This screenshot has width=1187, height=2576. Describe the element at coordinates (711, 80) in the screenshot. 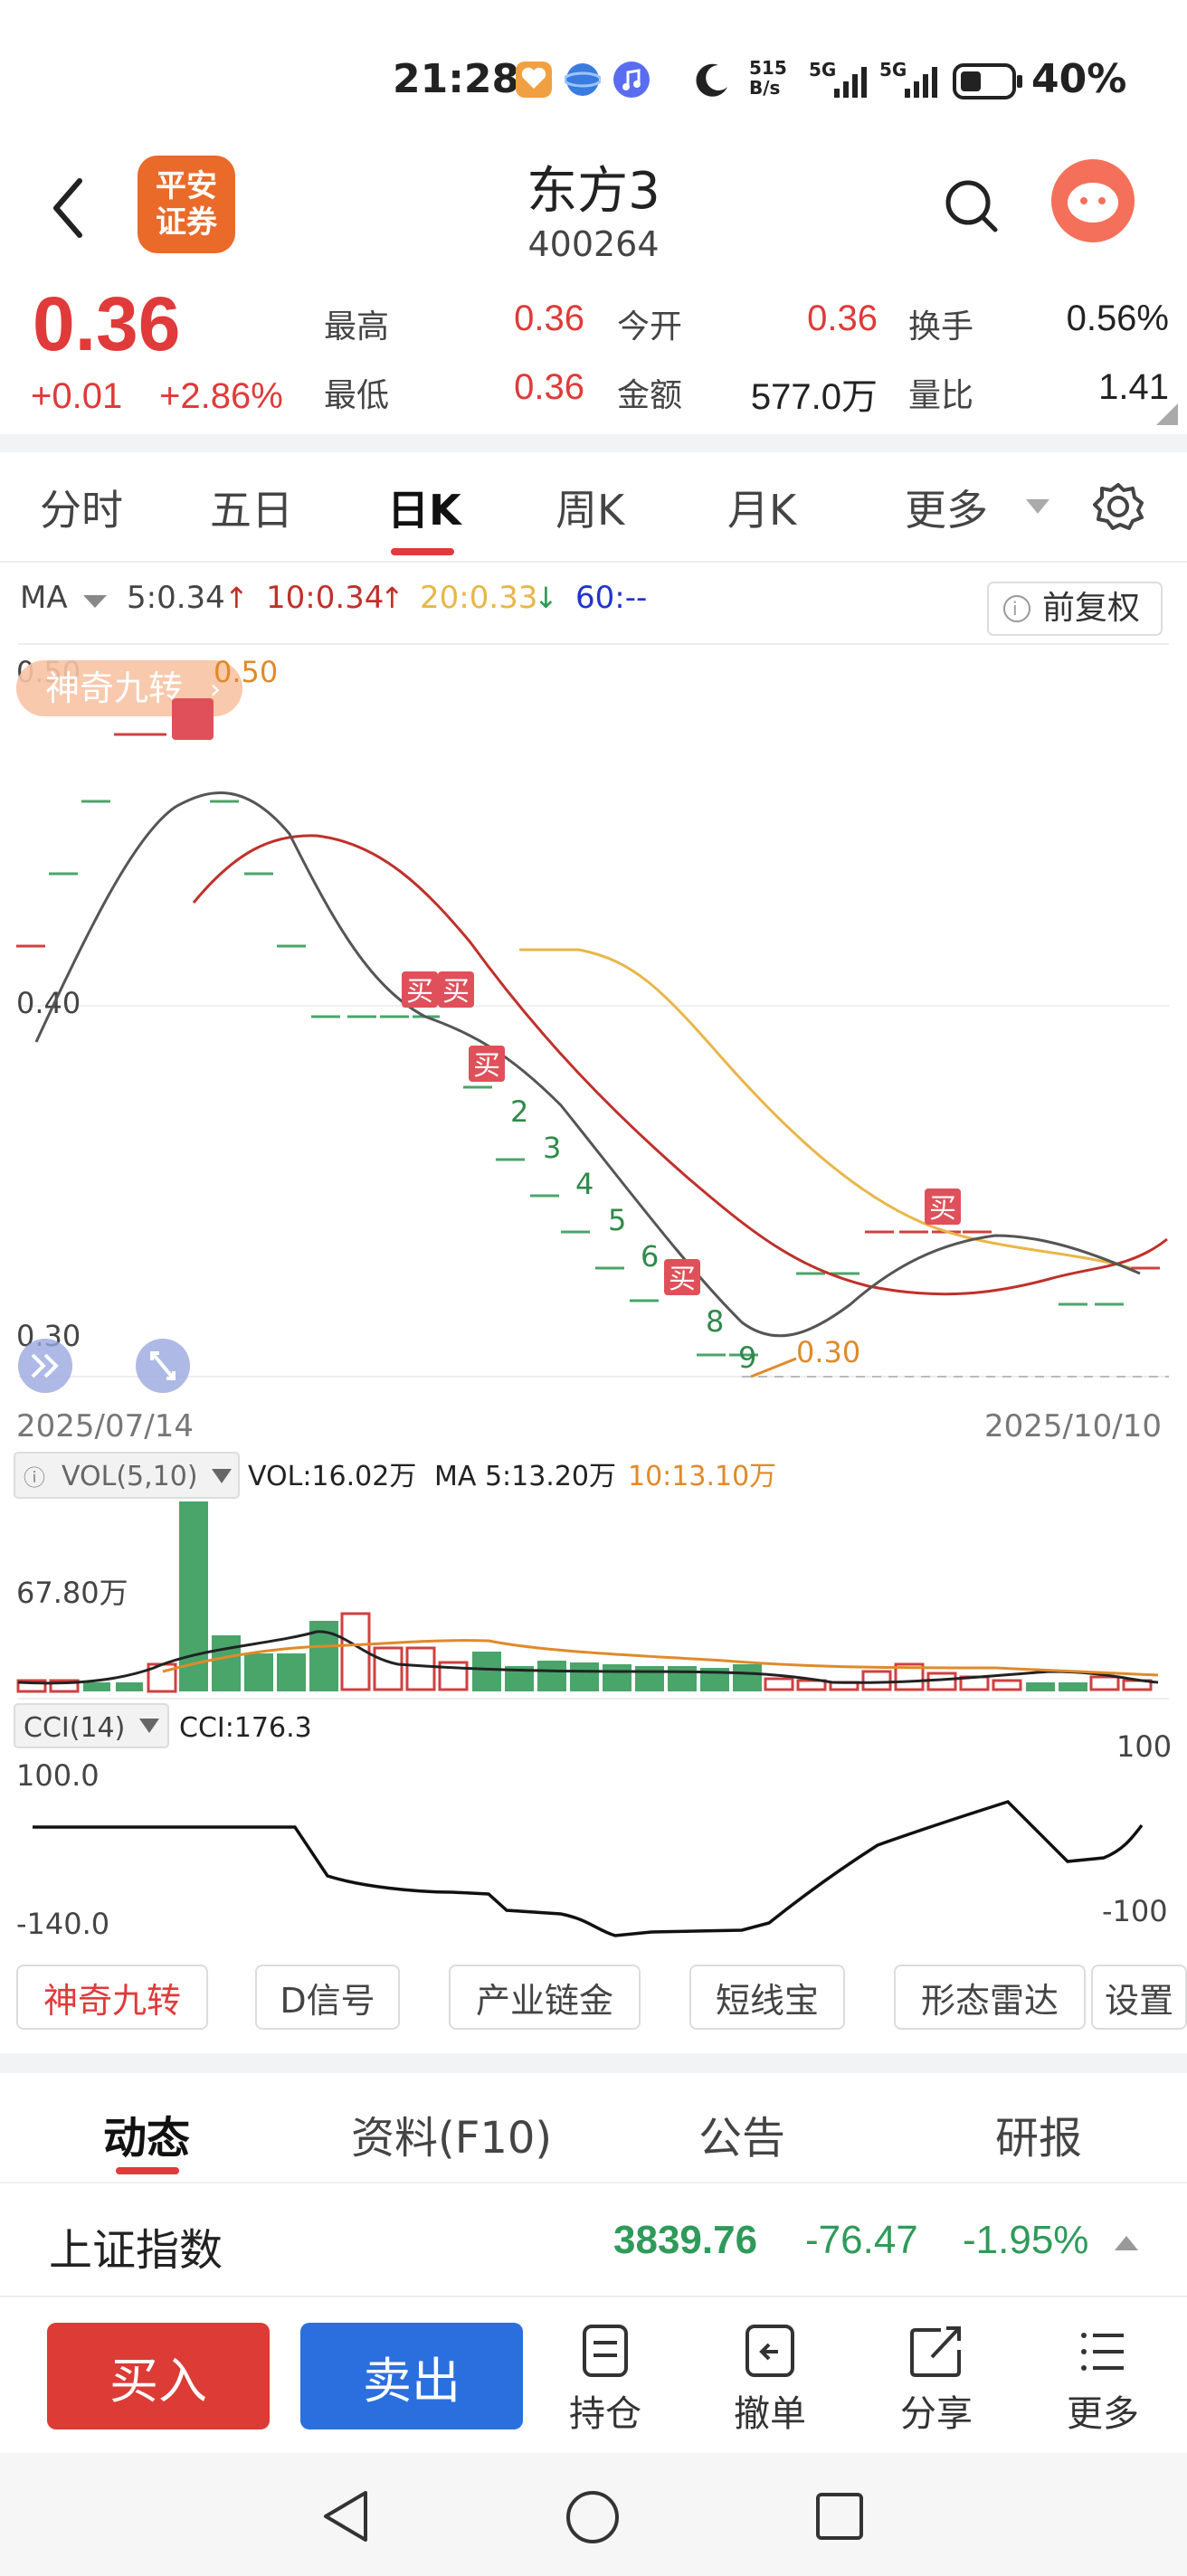

I see `do-not-disturb-icon` at that location.